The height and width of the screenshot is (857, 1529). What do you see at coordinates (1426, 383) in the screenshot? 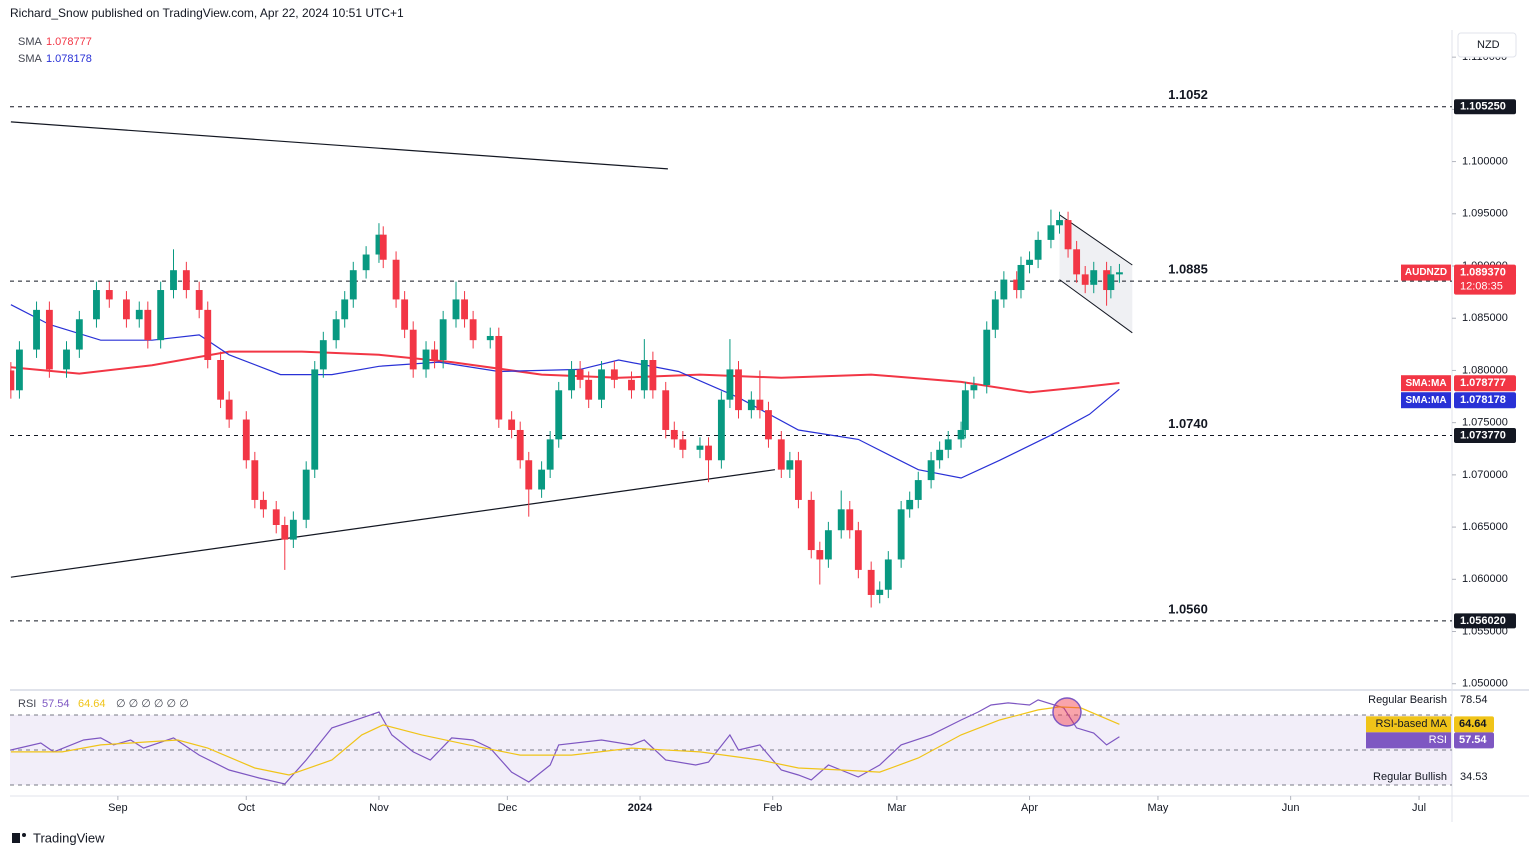
I see `sma-tag-name-bg` at bounding box center [1426, 383].